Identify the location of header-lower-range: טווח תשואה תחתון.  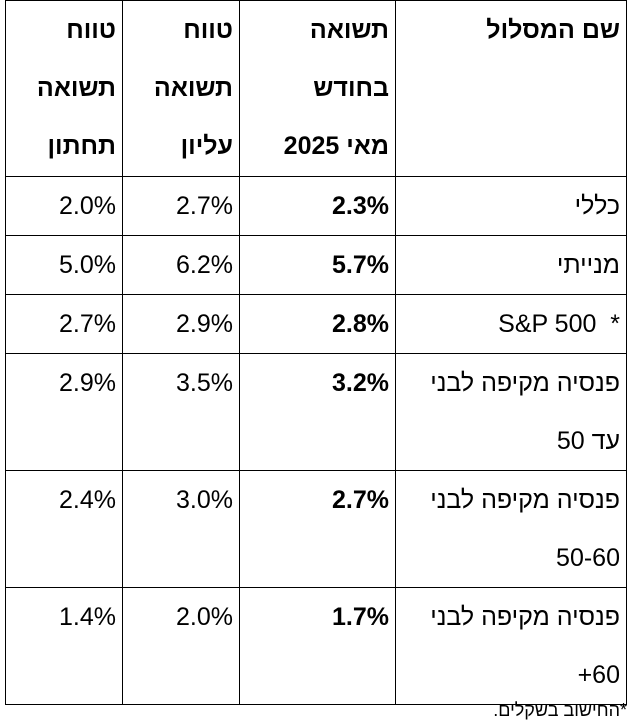
(64, 88).